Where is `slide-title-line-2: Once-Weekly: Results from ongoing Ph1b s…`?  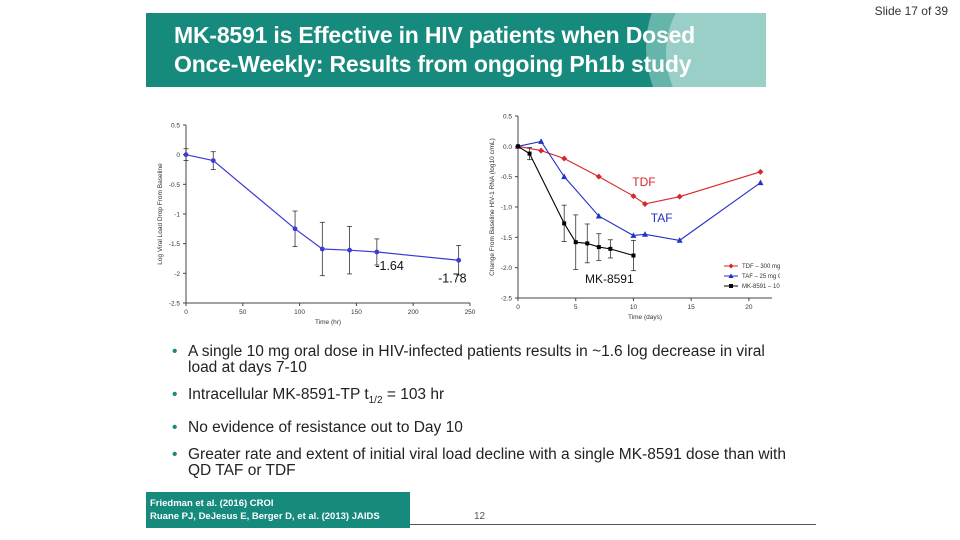
slide-title-line-2: Once-Weekly: Results from ongoing Ph1b s… is located at coordinates (433, 64).